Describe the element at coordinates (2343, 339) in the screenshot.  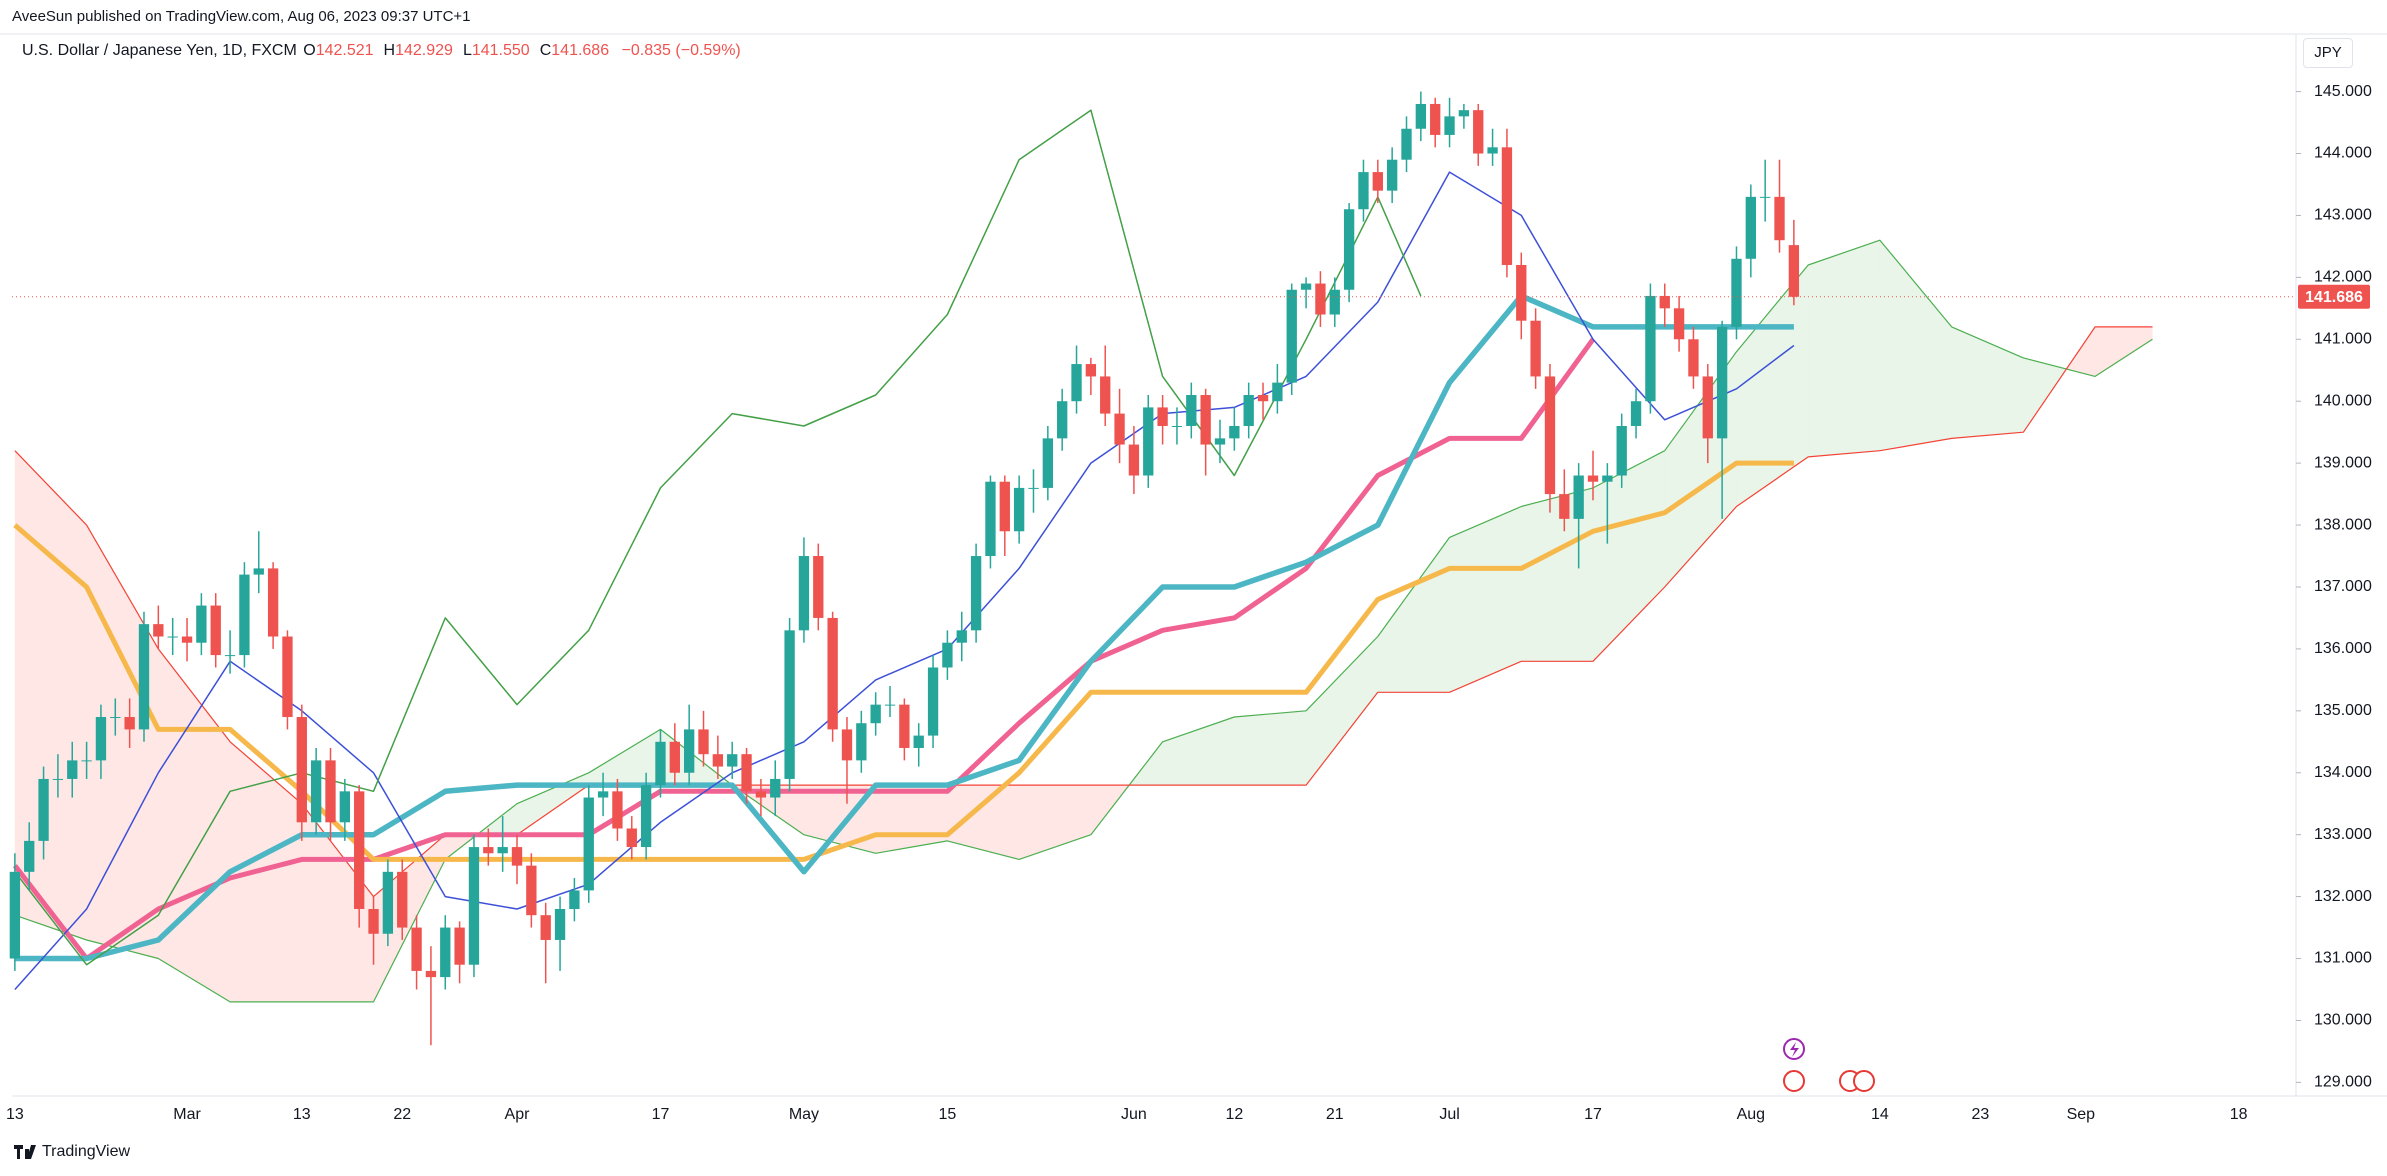
I see `y-tick-label: 141.000` at that location.